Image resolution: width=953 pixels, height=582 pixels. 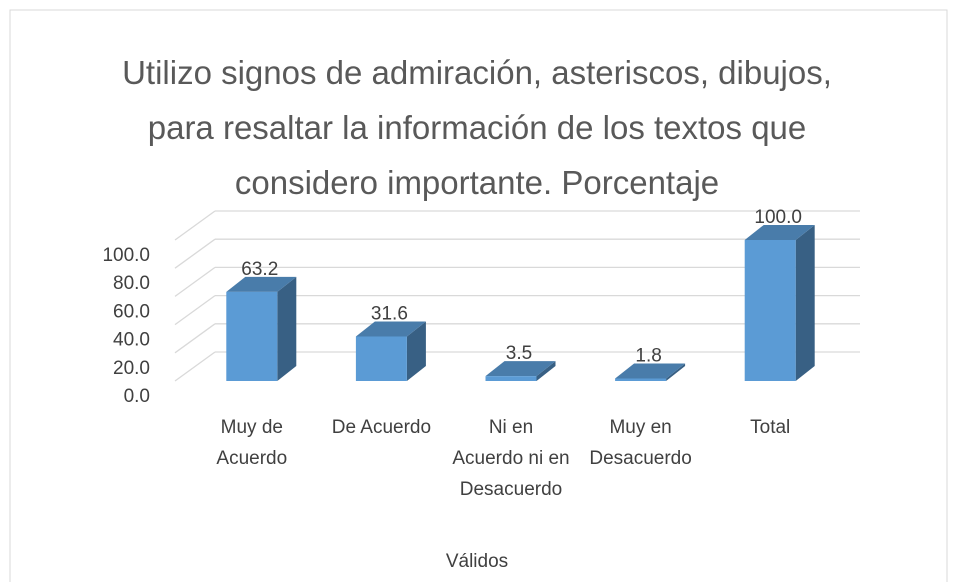 What do you see at coordinates (131, 311) in the screenshot?
I see `y-tick-label: 60.0` at bounding box center [131, 311].